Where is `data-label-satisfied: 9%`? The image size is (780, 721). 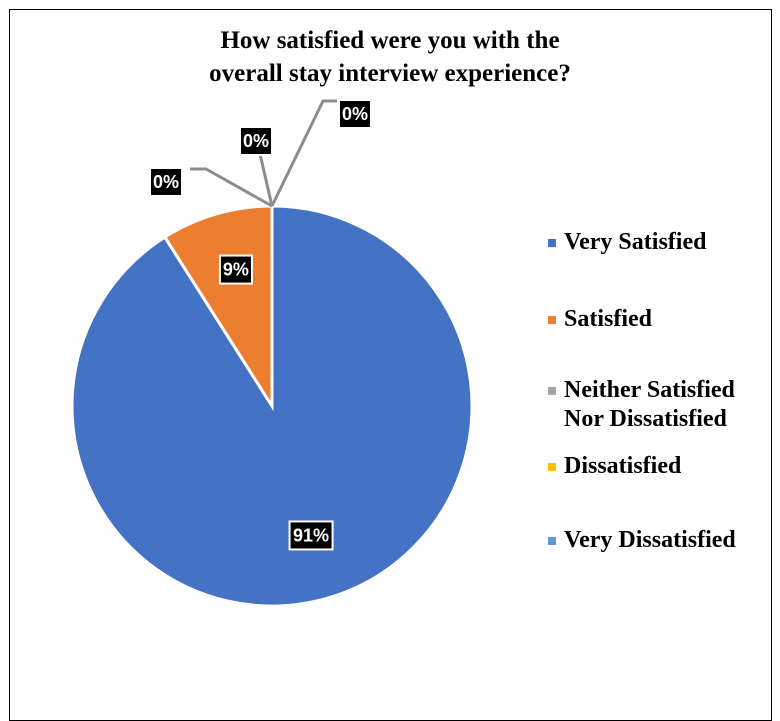
data-label-satisfied: 9% is located at coordinates (235, 269).